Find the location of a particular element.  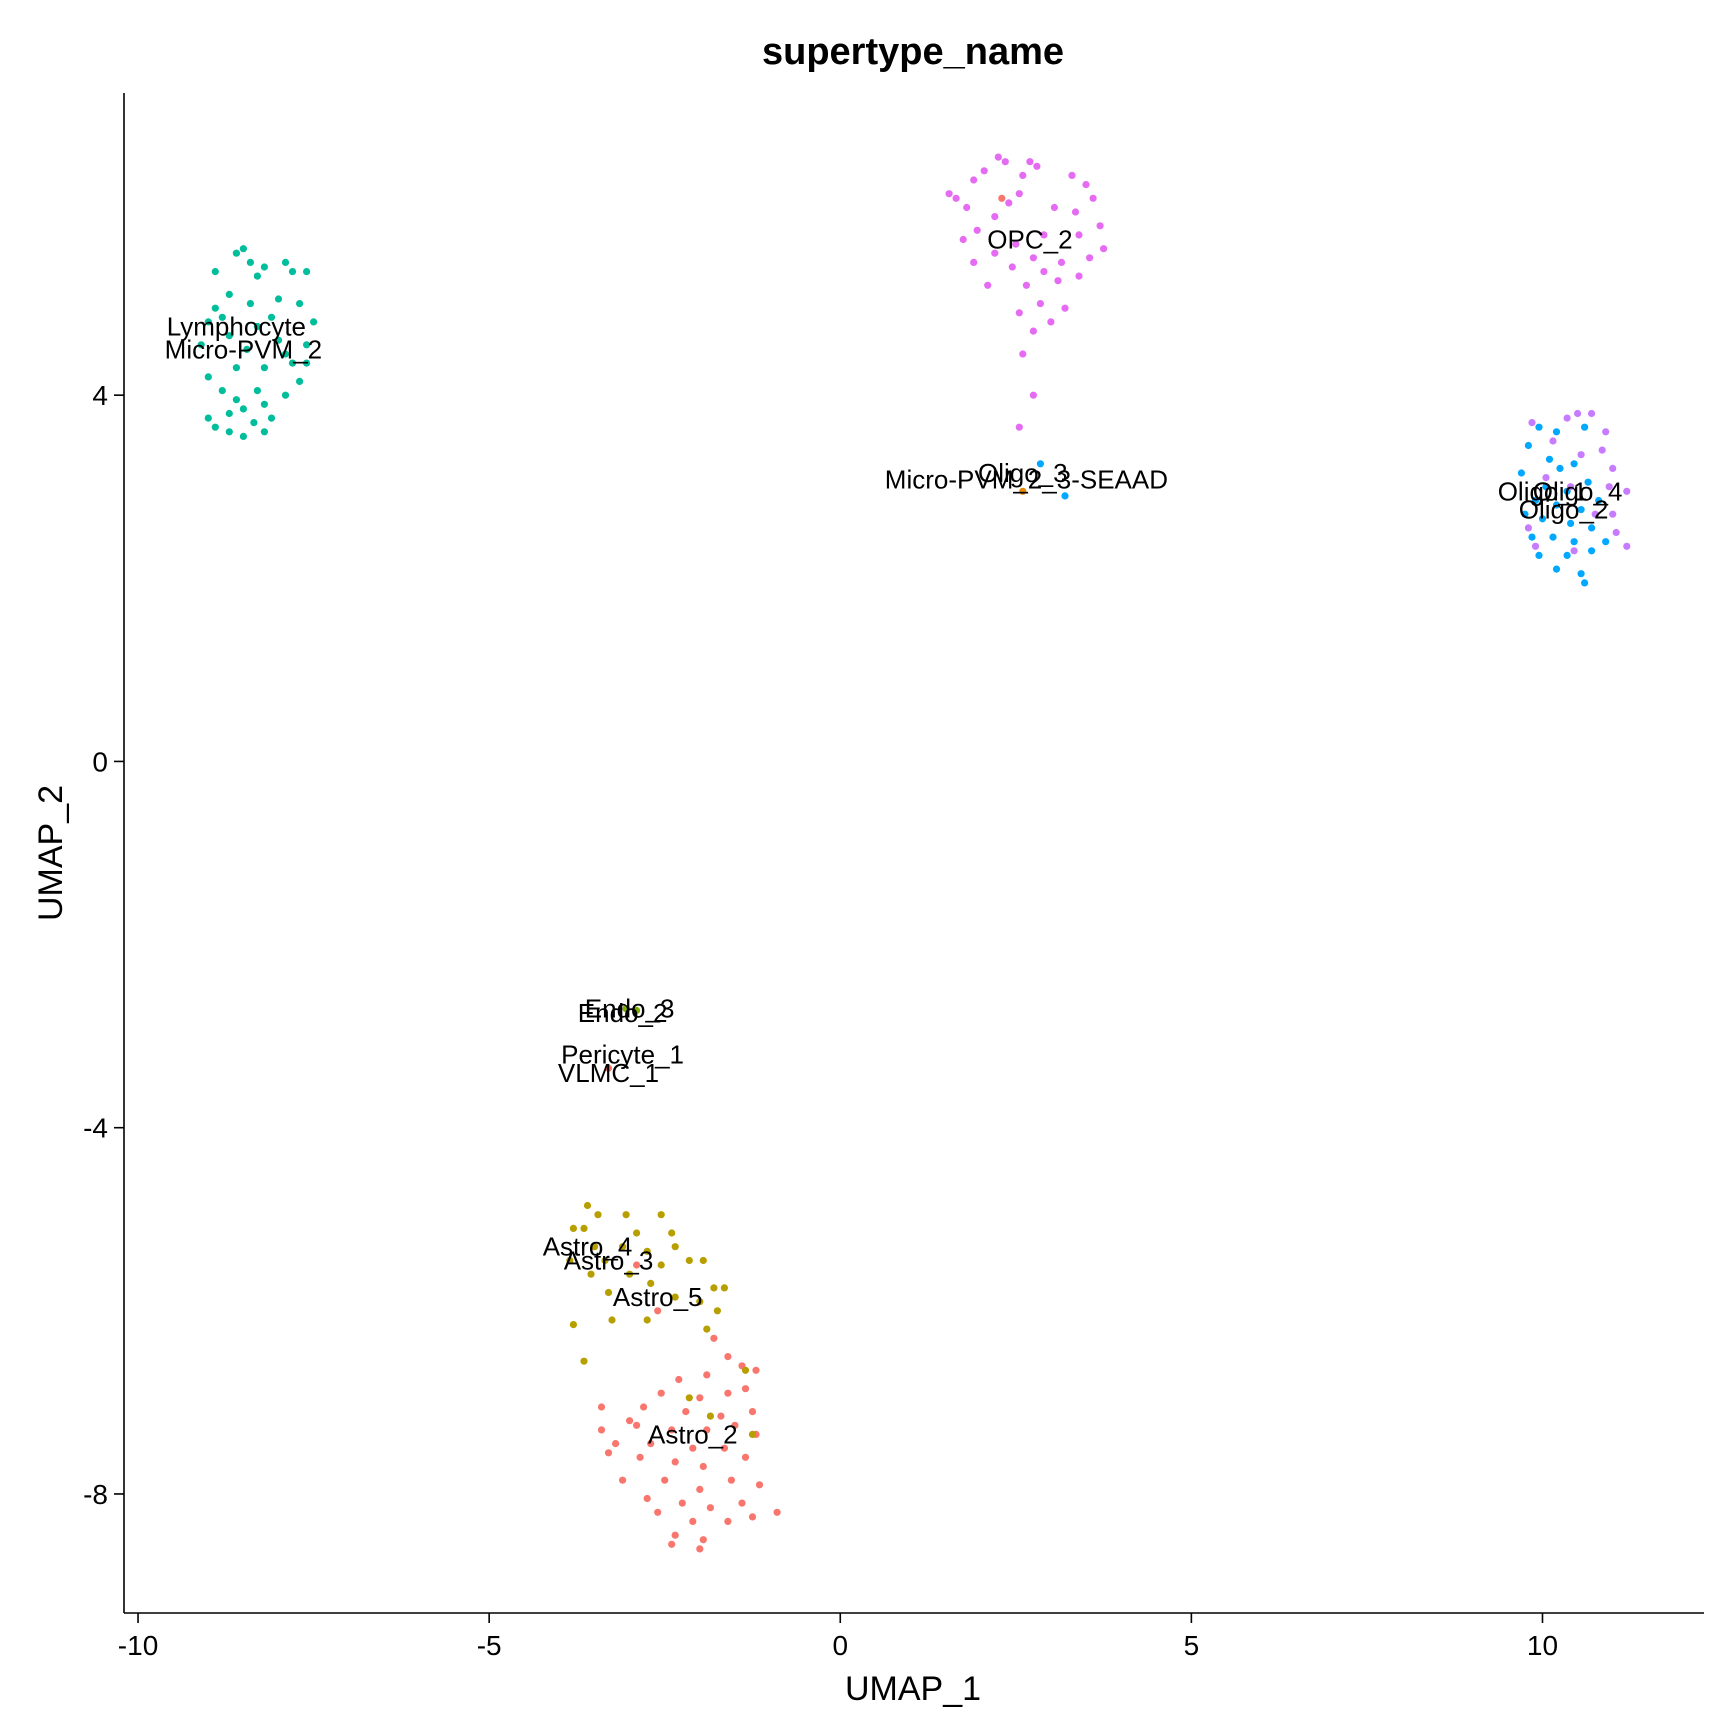

cluster-label: Pericyte_1 is located at coordinates (622, 1054).